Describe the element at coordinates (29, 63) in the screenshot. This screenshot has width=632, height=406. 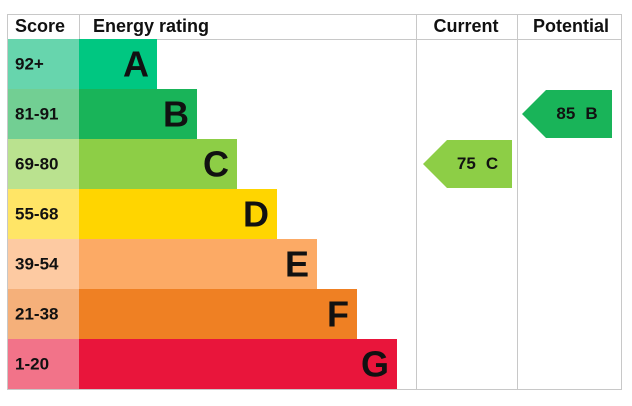
I see `score-label: 92+` at that location.